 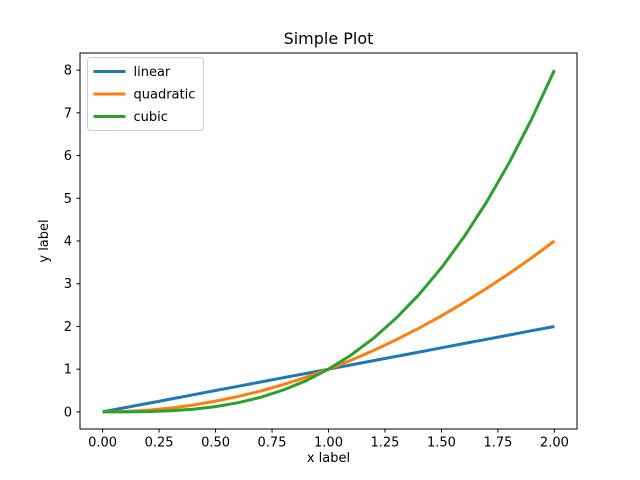 What do you see at coordinates (497, 443) in the screenshot?
I see `x-tick-label: 1.75` at bounding box center [497, 443].